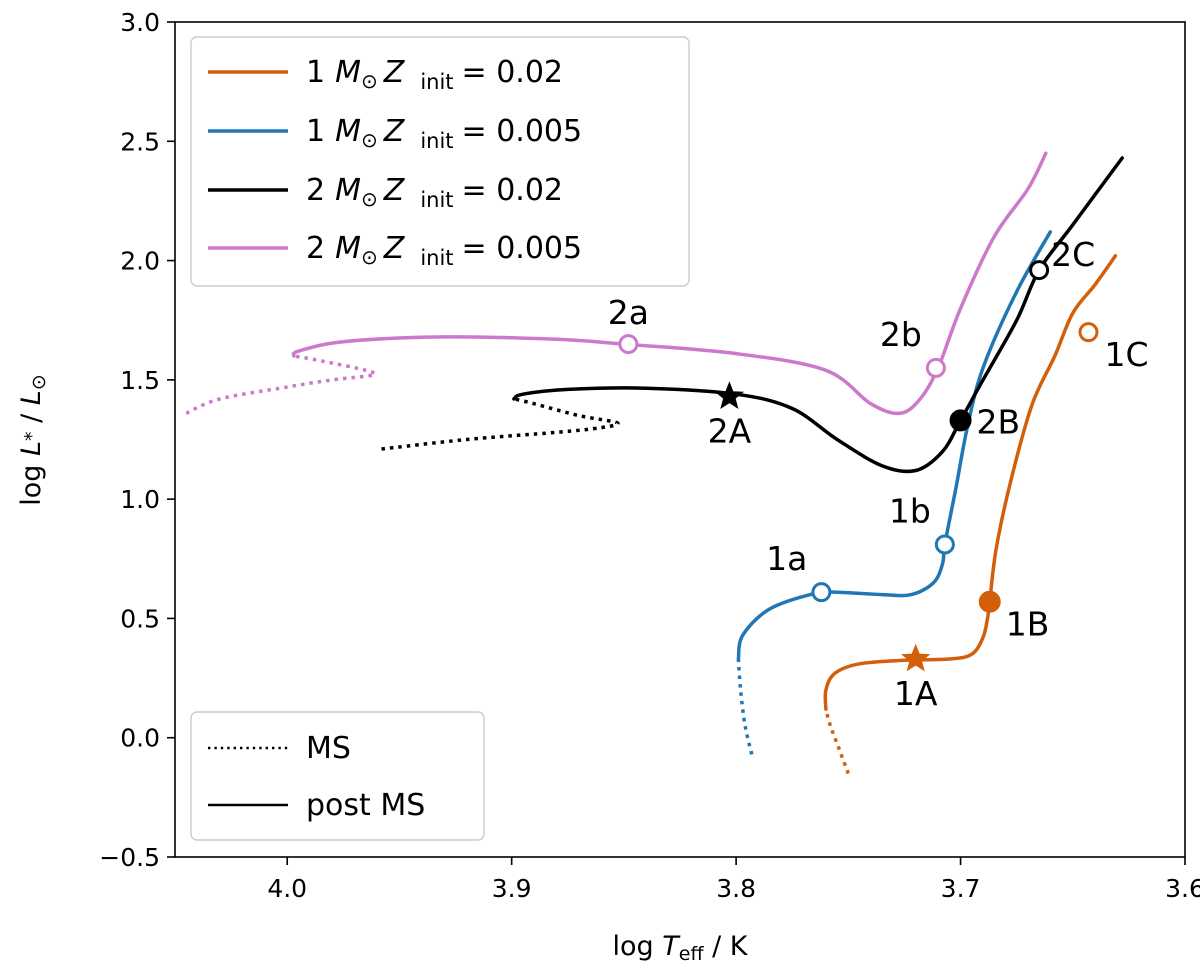 This screenshot has height=975, width=1200. I want to click on series-1-post-ms-line, so click(894, 445).